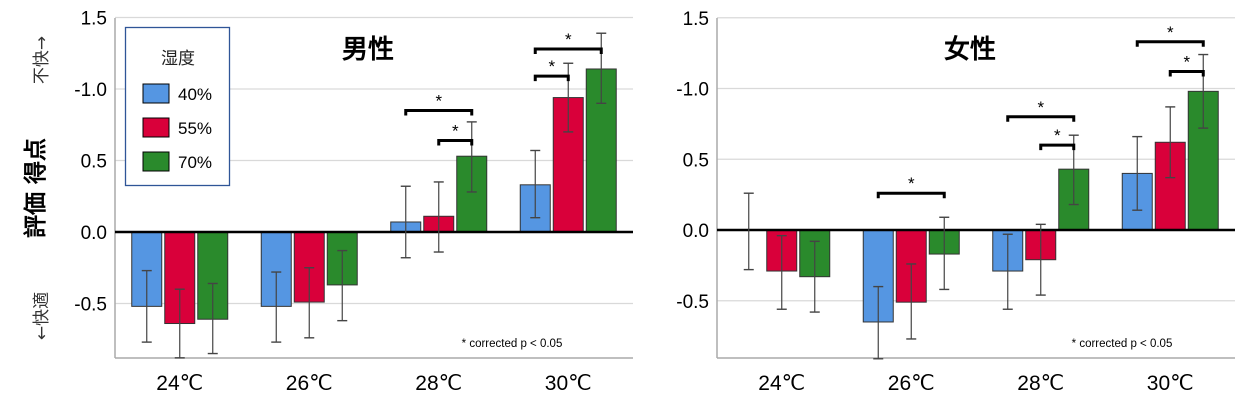 The height and width of the screenshot is (405, 1247). I want to click on legend-entry-55: 55%, so click(177, 127).